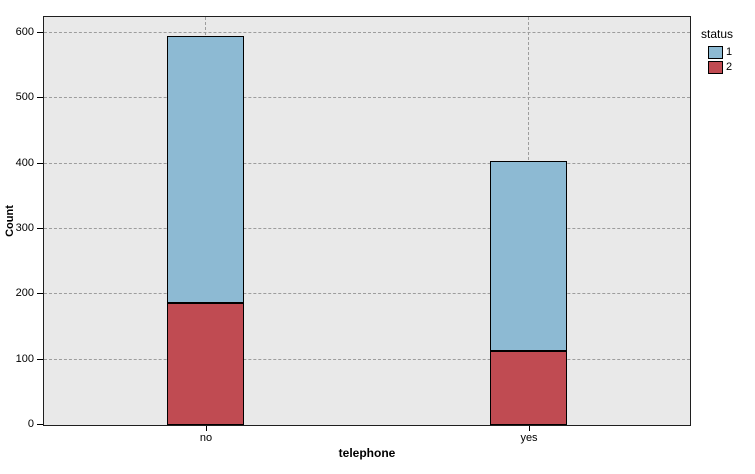 The height and width of the screenshot is (474, 755). I want to click on x-tick-mark-yes, so click(529, 428).